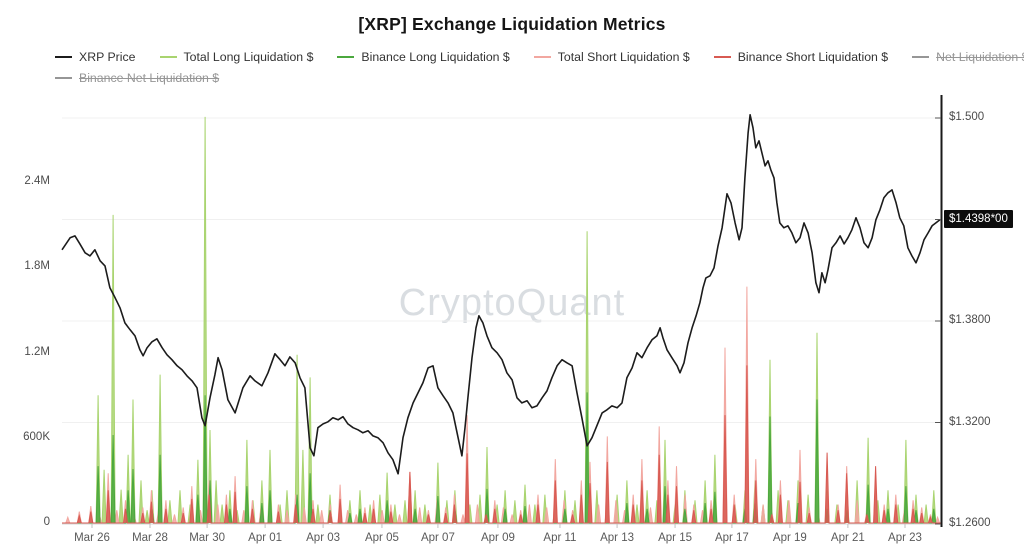 The image size is (1024, 550). Describe the element at coordinates (978, 219) in the screenshot. I see `current-price-tag: $1.4398*00` at that location.